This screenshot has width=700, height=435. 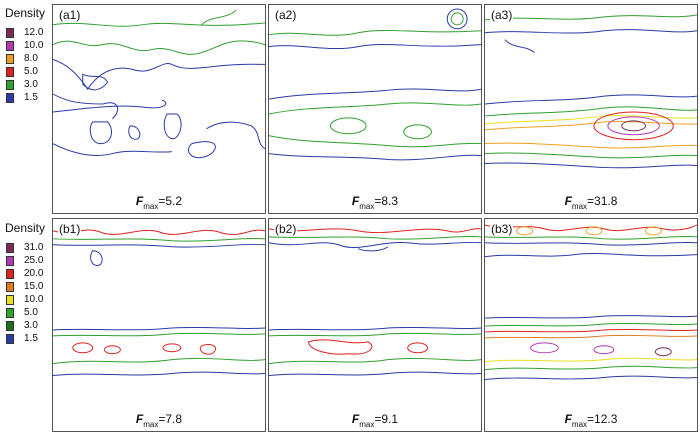 What do you see at coordinates (34, 286) in the screenshot?
I see `legend-value: 15.0` at bounding box center [34, 286].